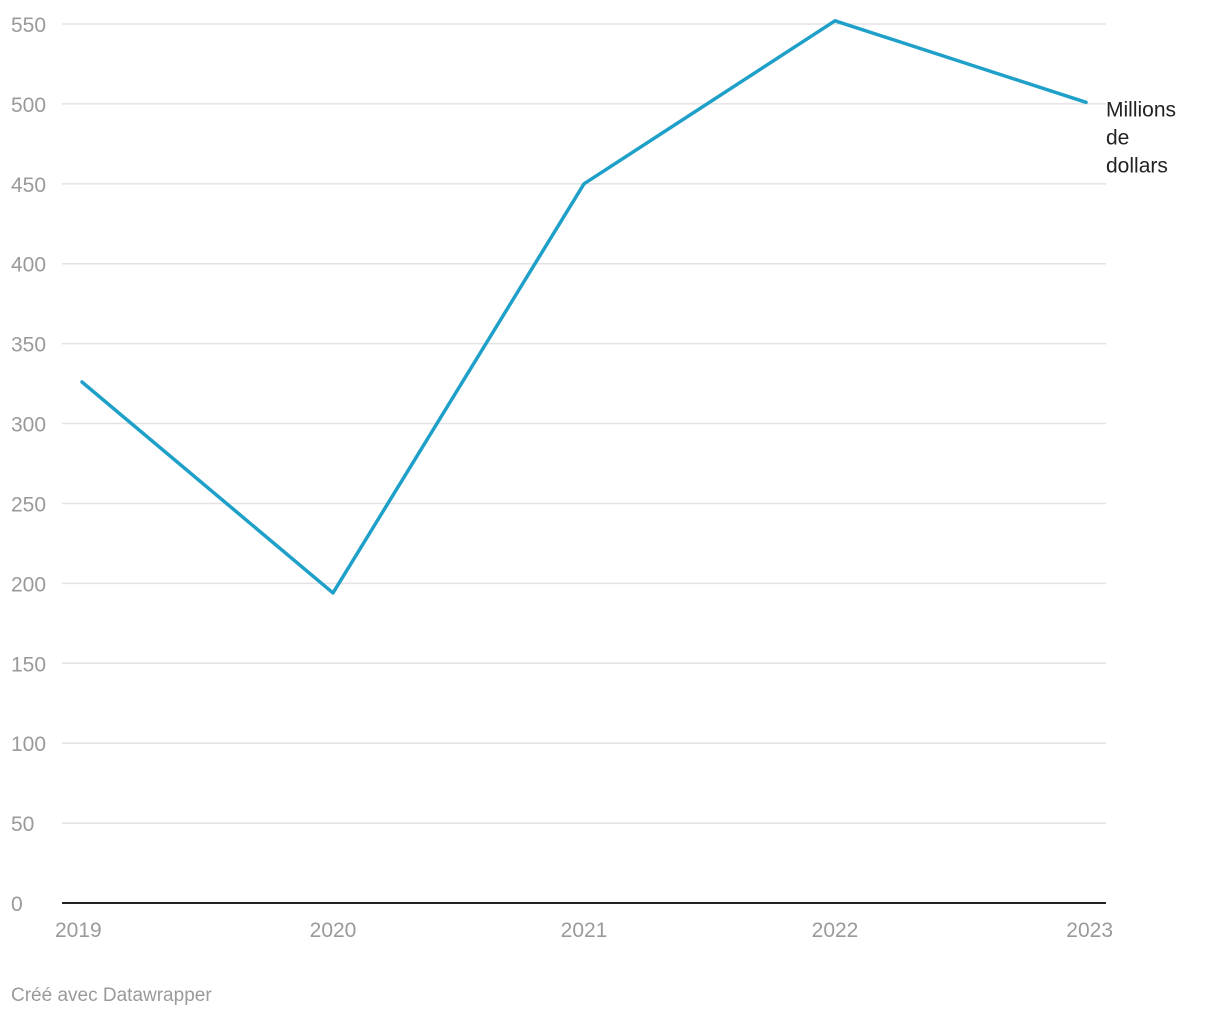 The image size is (1220, 1020). Describe the element at coordinates (28, 185) in the screenshot. I see `y-tick-label: 450` at that location.